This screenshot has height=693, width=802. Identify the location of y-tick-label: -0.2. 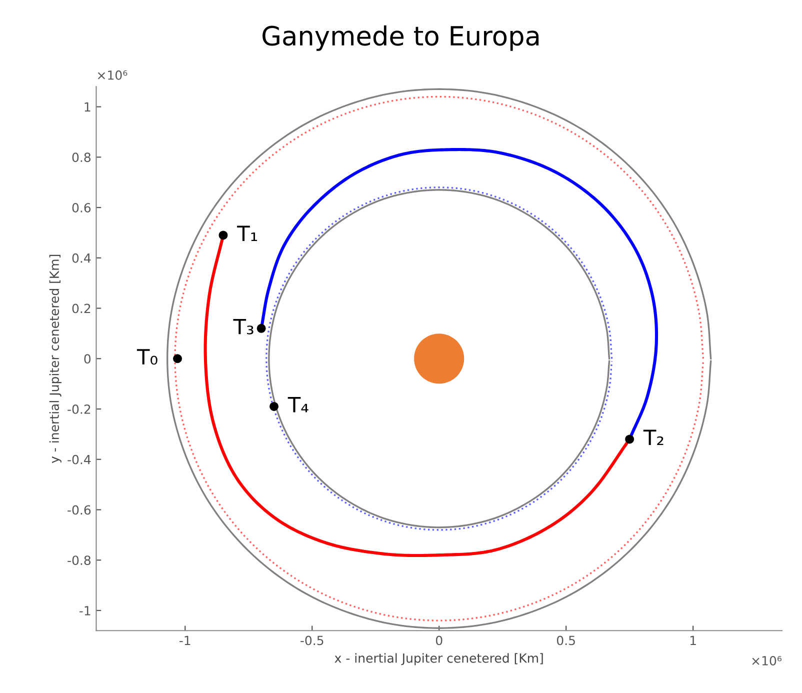
(79, 409).